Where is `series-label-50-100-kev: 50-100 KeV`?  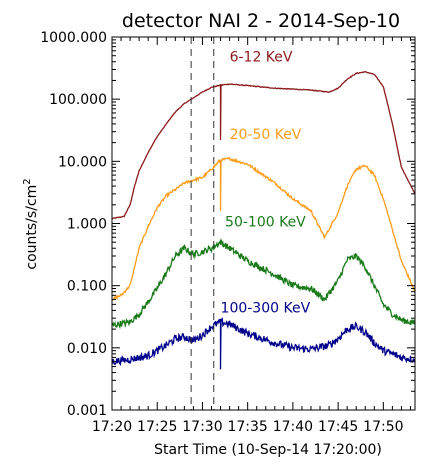 series-label-50-100-kev: 50-100 KeV is located at coordinates (265, 222).